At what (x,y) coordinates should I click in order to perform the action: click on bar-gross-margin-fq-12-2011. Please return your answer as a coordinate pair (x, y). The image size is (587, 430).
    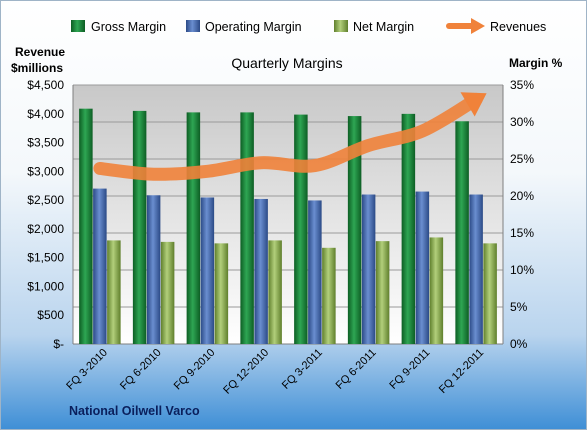
    Looking at the image, I should click on (462, 232).